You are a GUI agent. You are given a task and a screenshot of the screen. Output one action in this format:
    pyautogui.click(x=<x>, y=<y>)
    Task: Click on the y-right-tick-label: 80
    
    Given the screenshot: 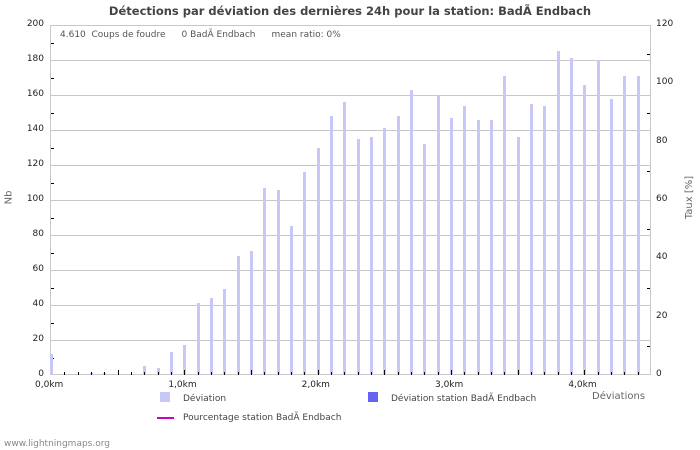 What is the action you would take?
    pyautogui.click(x=662, y=140)
    